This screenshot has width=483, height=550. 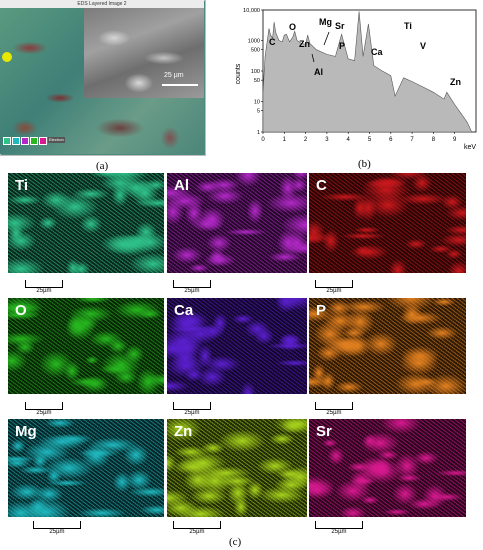 I want to click on element-map-tile: Sr, so click(x=387, y=468).